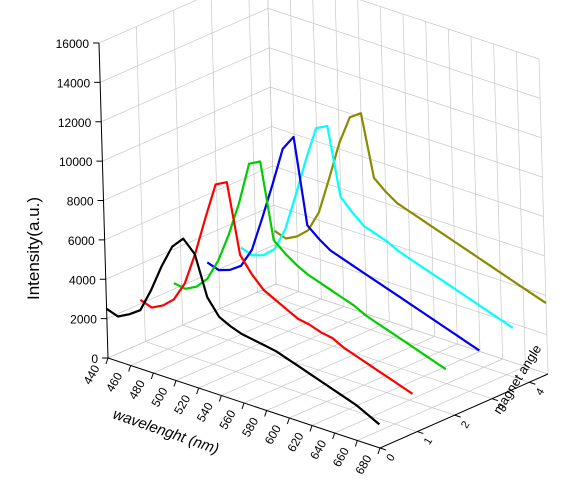 This screenshot has height=484, width=569. What do you see at coordinates (80, 202) in the screenshot?
I see `y-tick-label: 8000` at bounding box center [80, 202].